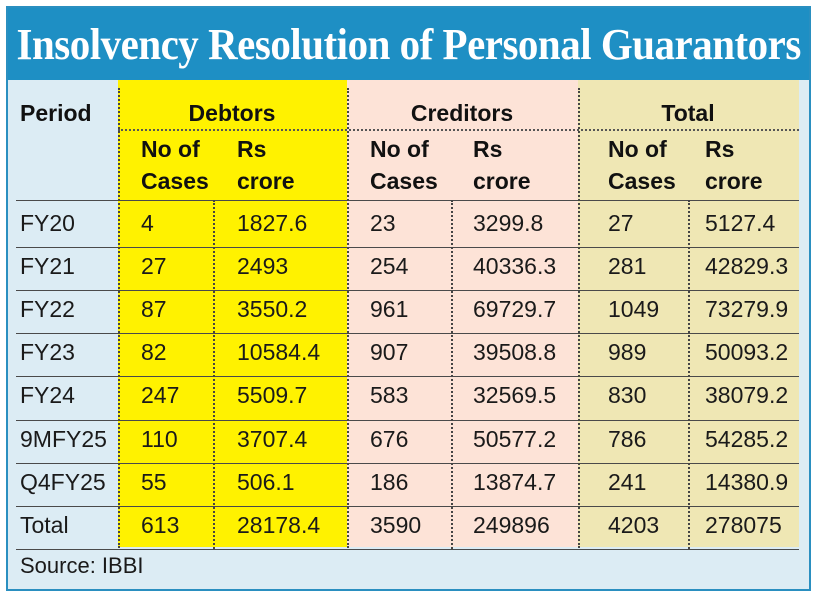  I want to click on subheader-debtors-cases-line2: Cases, so click(175, 181).